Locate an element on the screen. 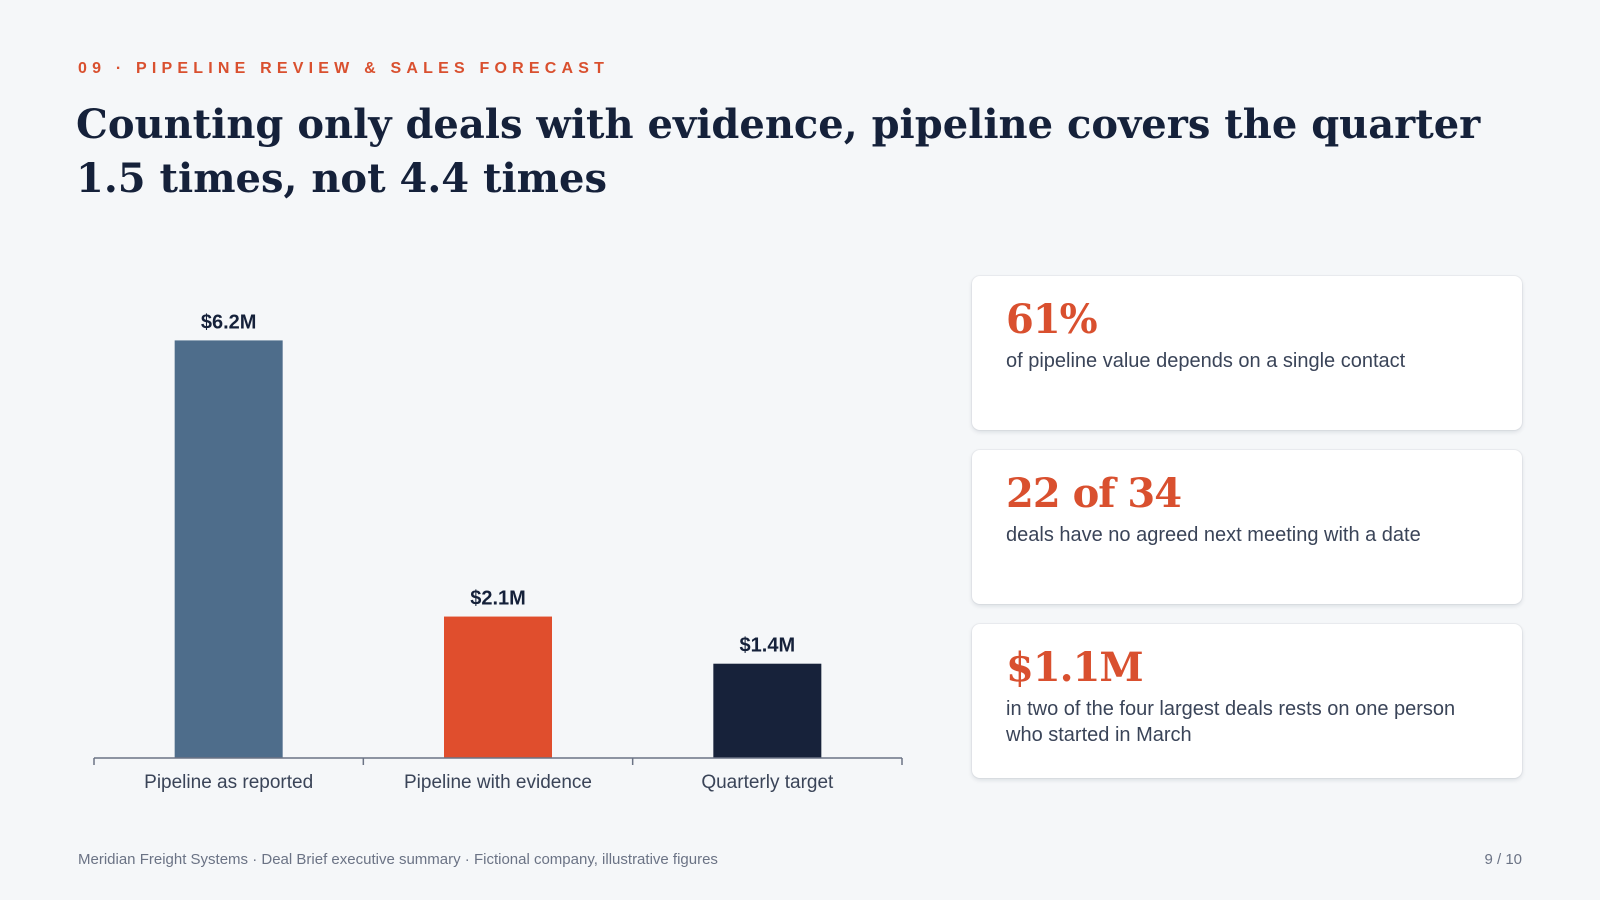 The image size is (1600, 900). section-kicker: 09 · PIPELINE REVIEW & SALES FORECAST is located at coordinates (344, 68).